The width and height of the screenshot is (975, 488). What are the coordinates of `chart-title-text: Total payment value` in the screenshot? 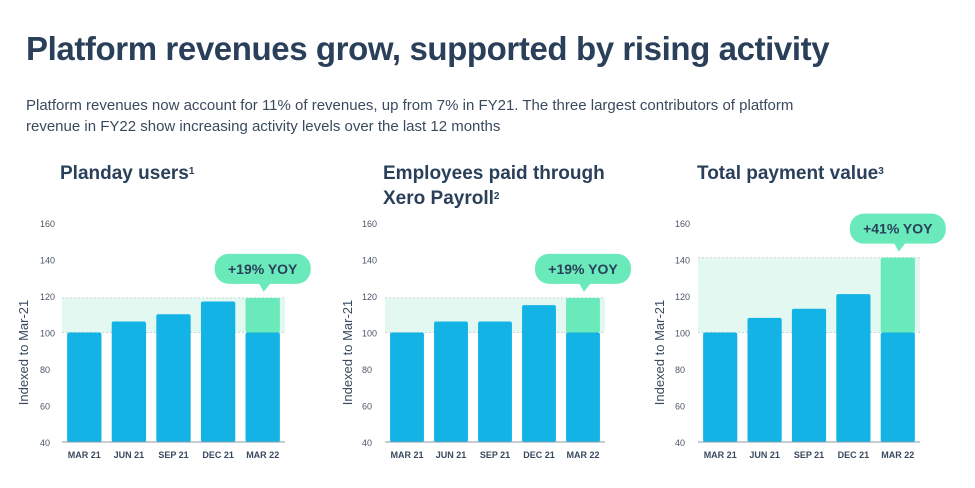 It's located at (788, 173).